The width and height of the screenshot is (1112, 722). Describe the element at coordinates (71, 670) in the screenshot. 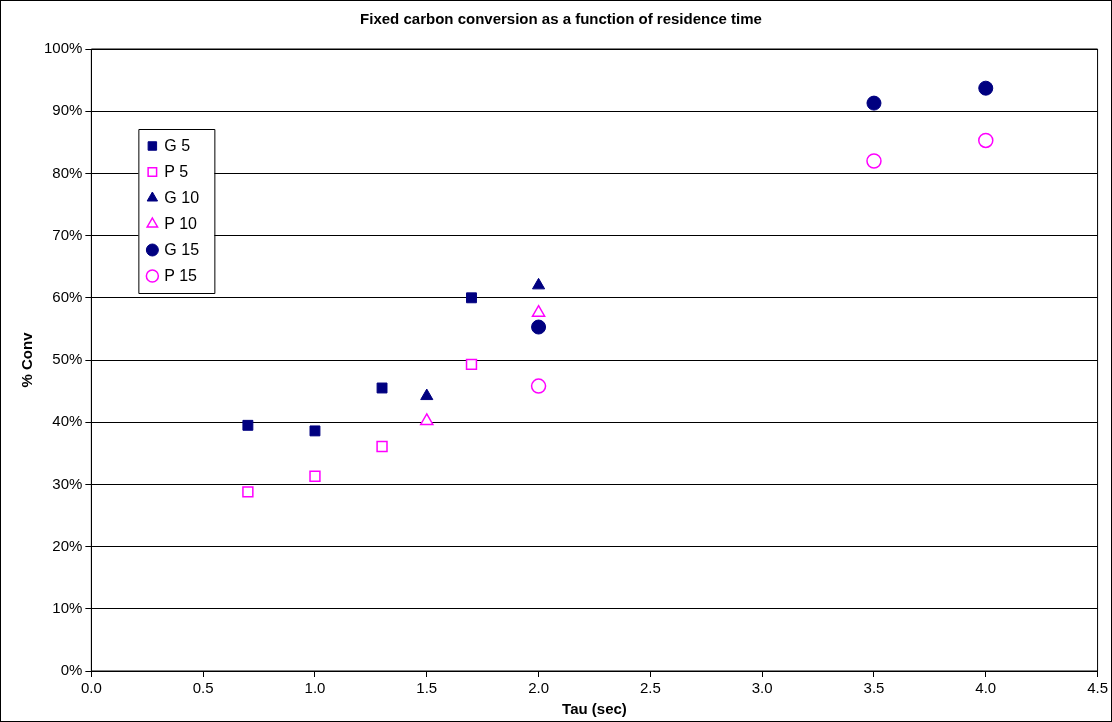

I see `y-tick-label: 0%` at that location.